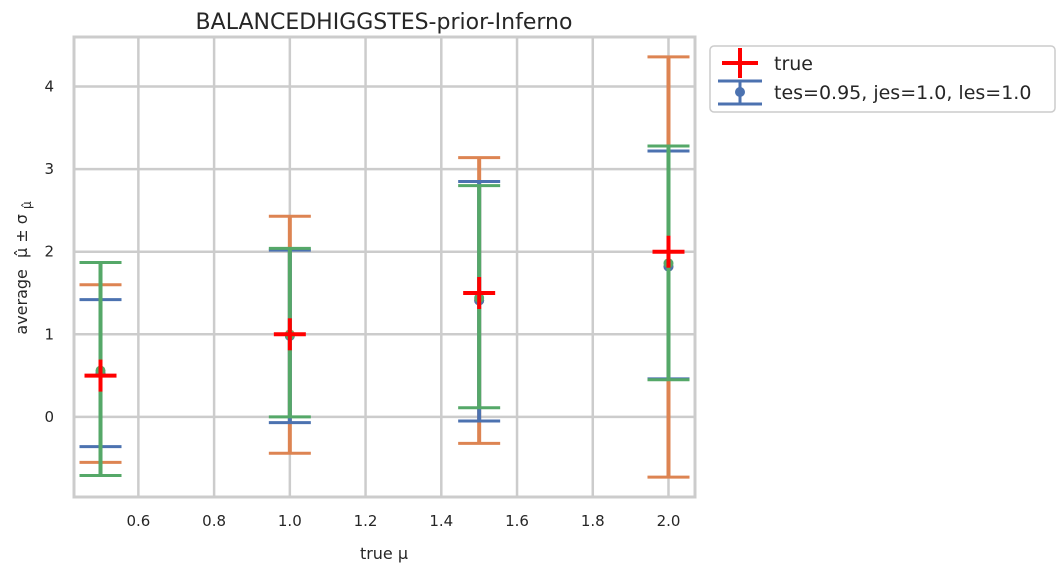 The image size is (1063, 575). I want to click on y-tick-label: 0, so click(49, 417).